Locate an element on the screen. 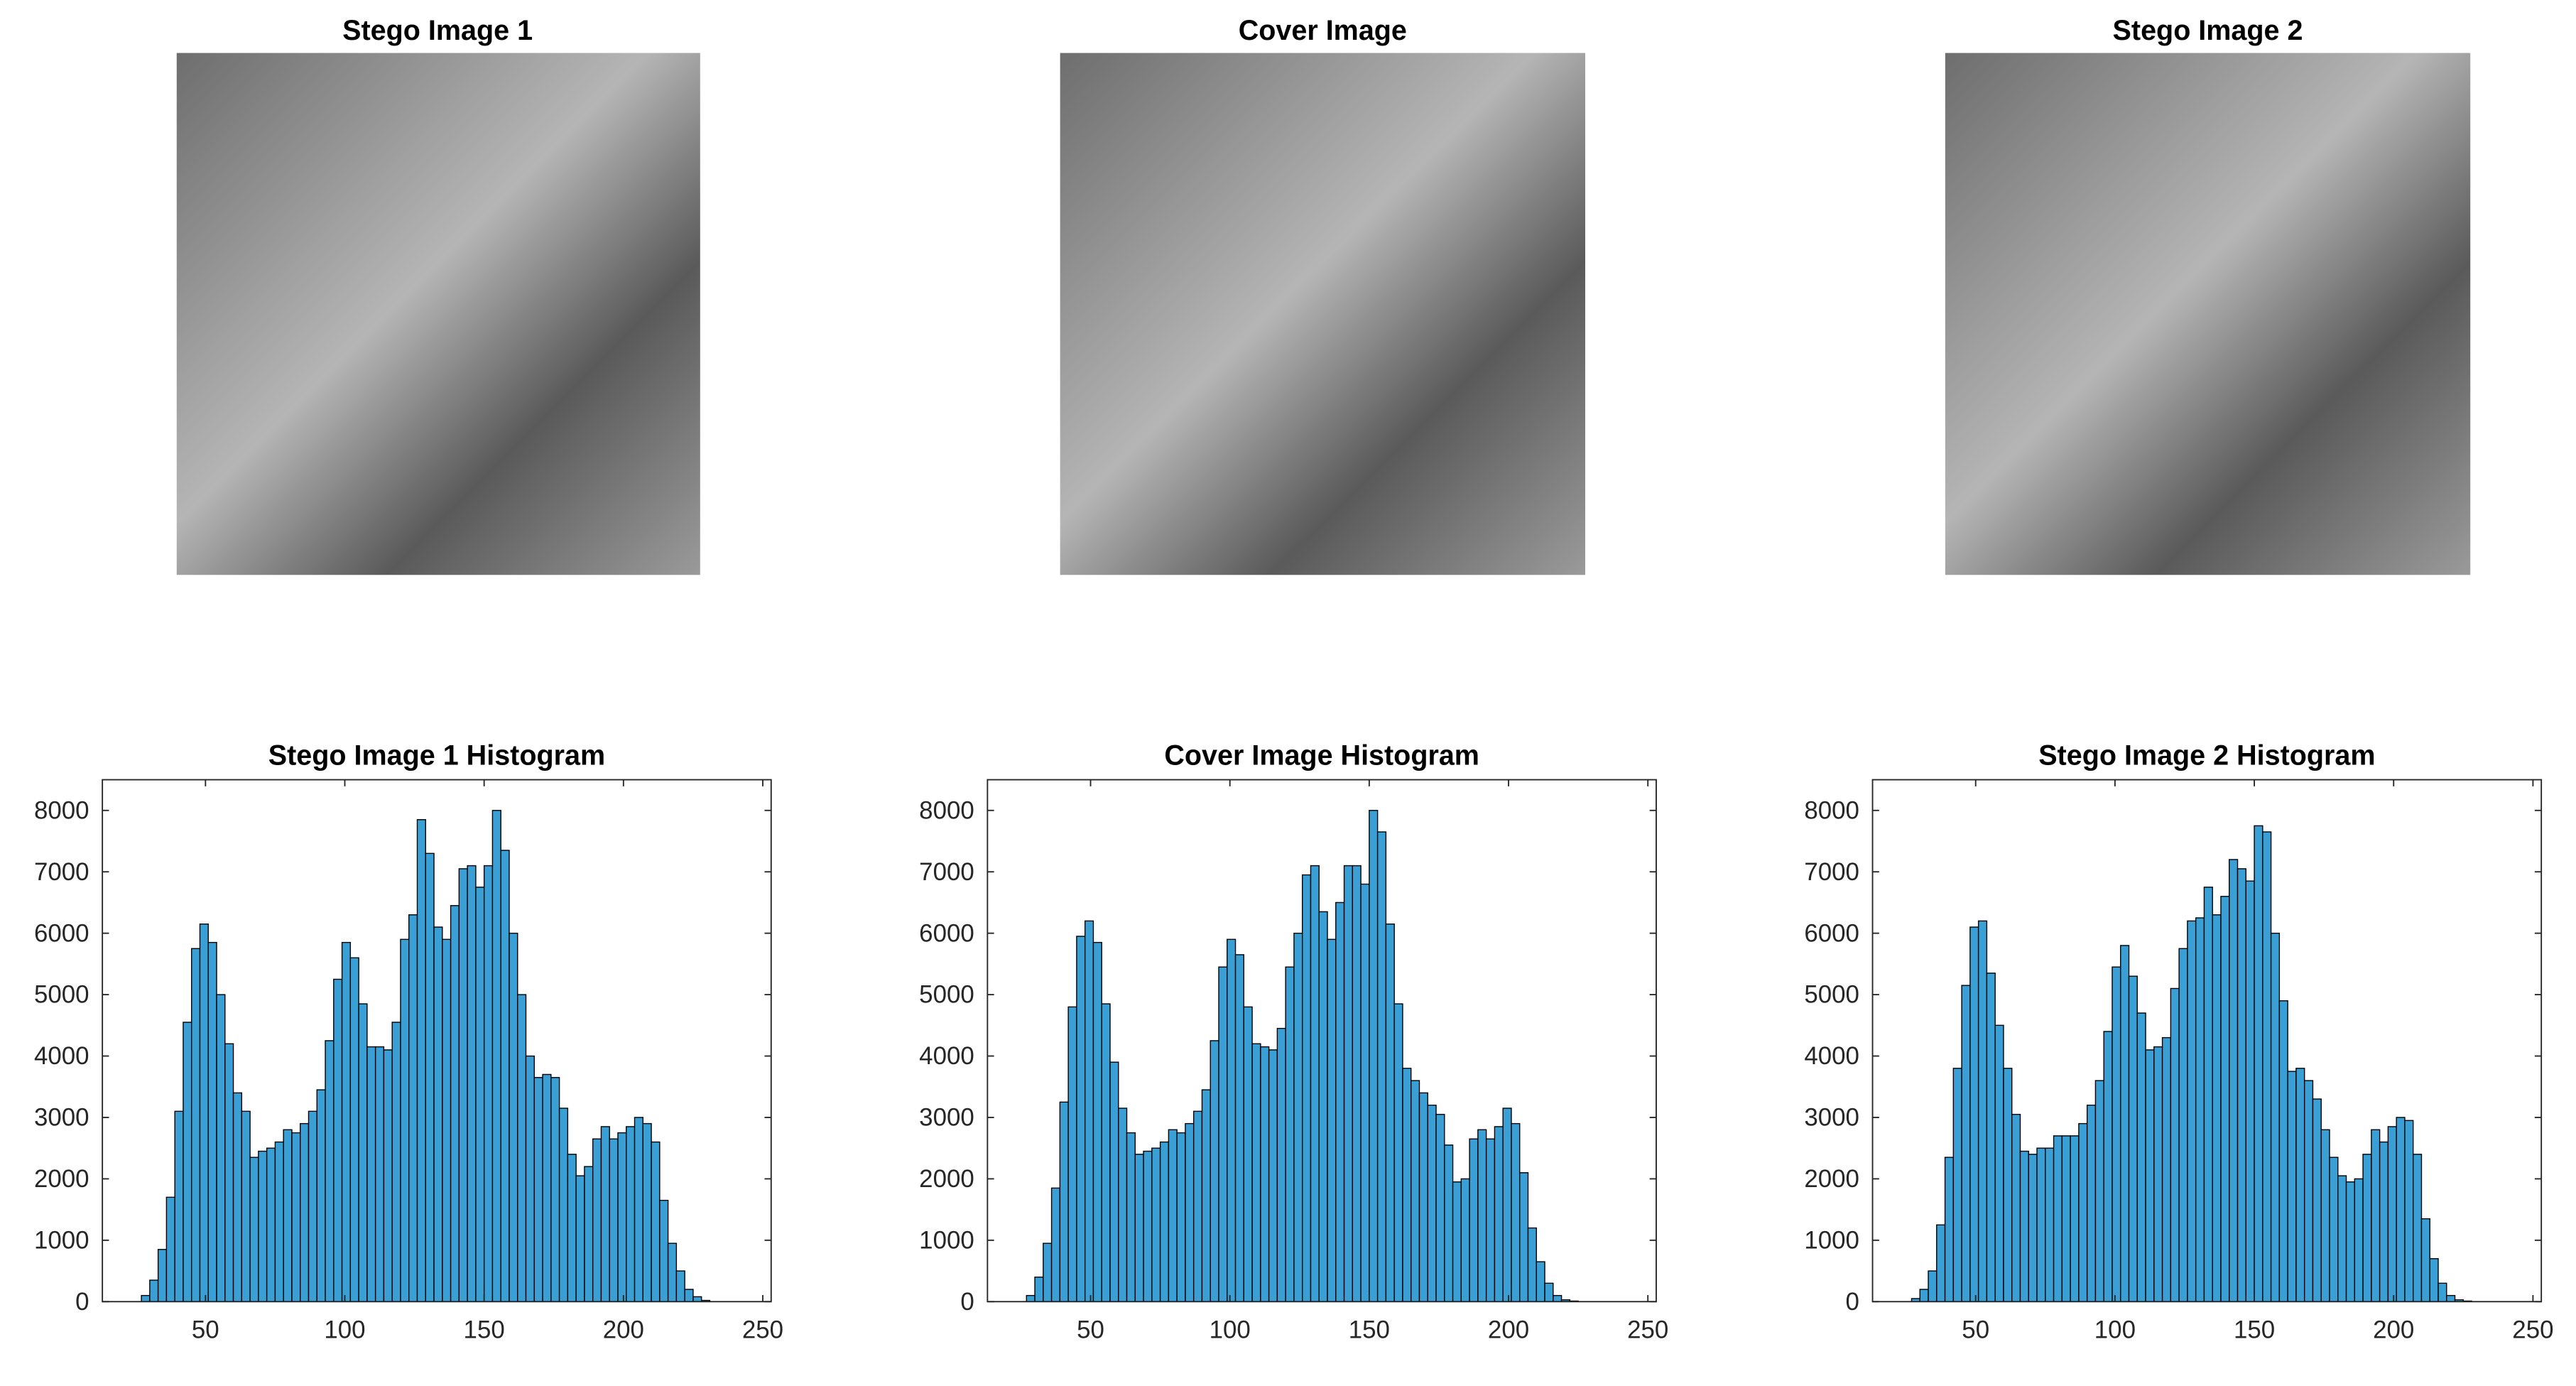 The width and height of the screenshot is (2576, 1386). axes-box is located at coordinates (1322, 1041).